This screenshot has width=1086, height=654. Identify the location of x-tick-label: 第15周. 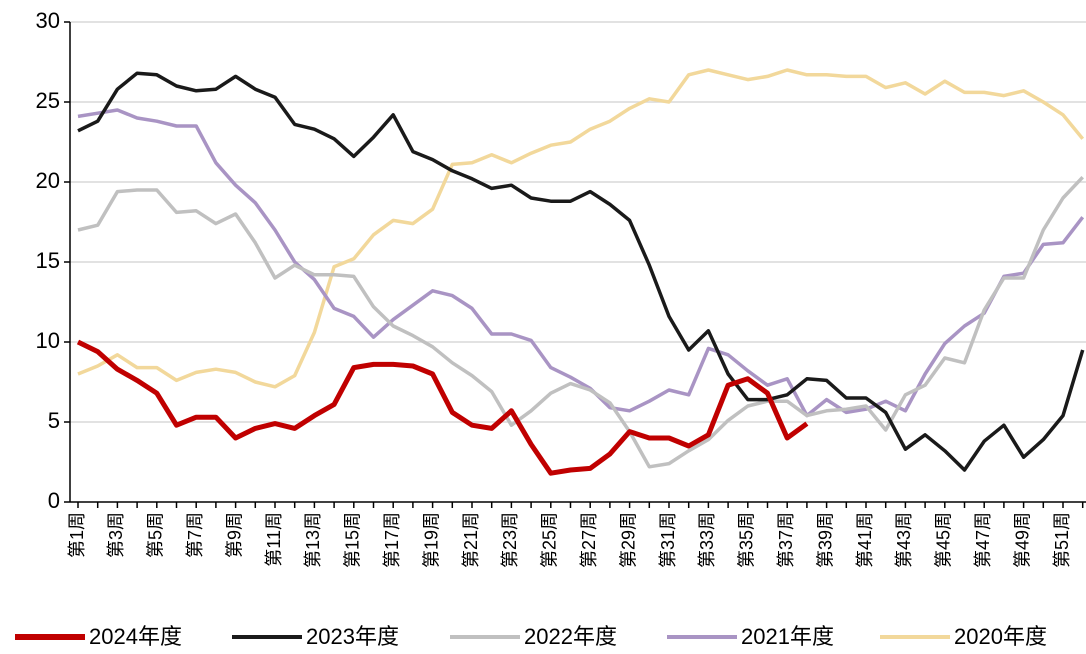
(353, 540).